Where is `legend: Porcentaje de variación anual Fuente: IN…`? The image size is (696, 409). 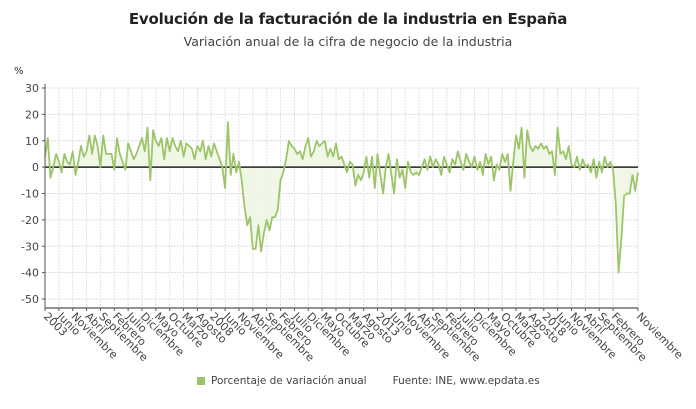 legend: Porcentaje de variación anual Fuente: IN… is located at coordinates (368, 381).